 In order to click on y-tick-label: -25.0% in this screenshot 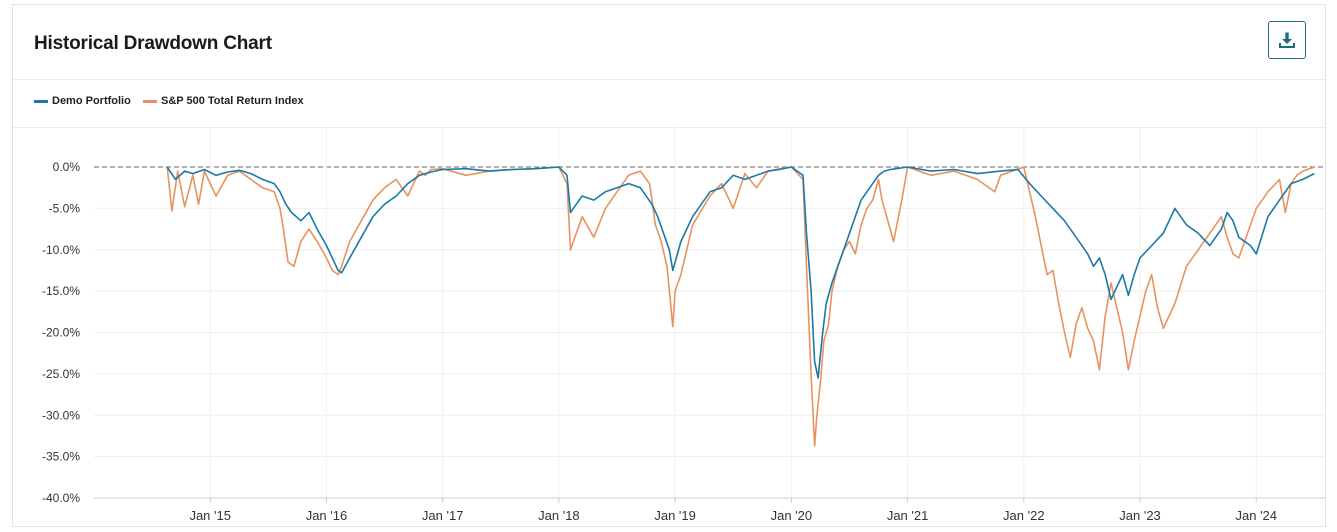, I will do `click(61, 374)`.